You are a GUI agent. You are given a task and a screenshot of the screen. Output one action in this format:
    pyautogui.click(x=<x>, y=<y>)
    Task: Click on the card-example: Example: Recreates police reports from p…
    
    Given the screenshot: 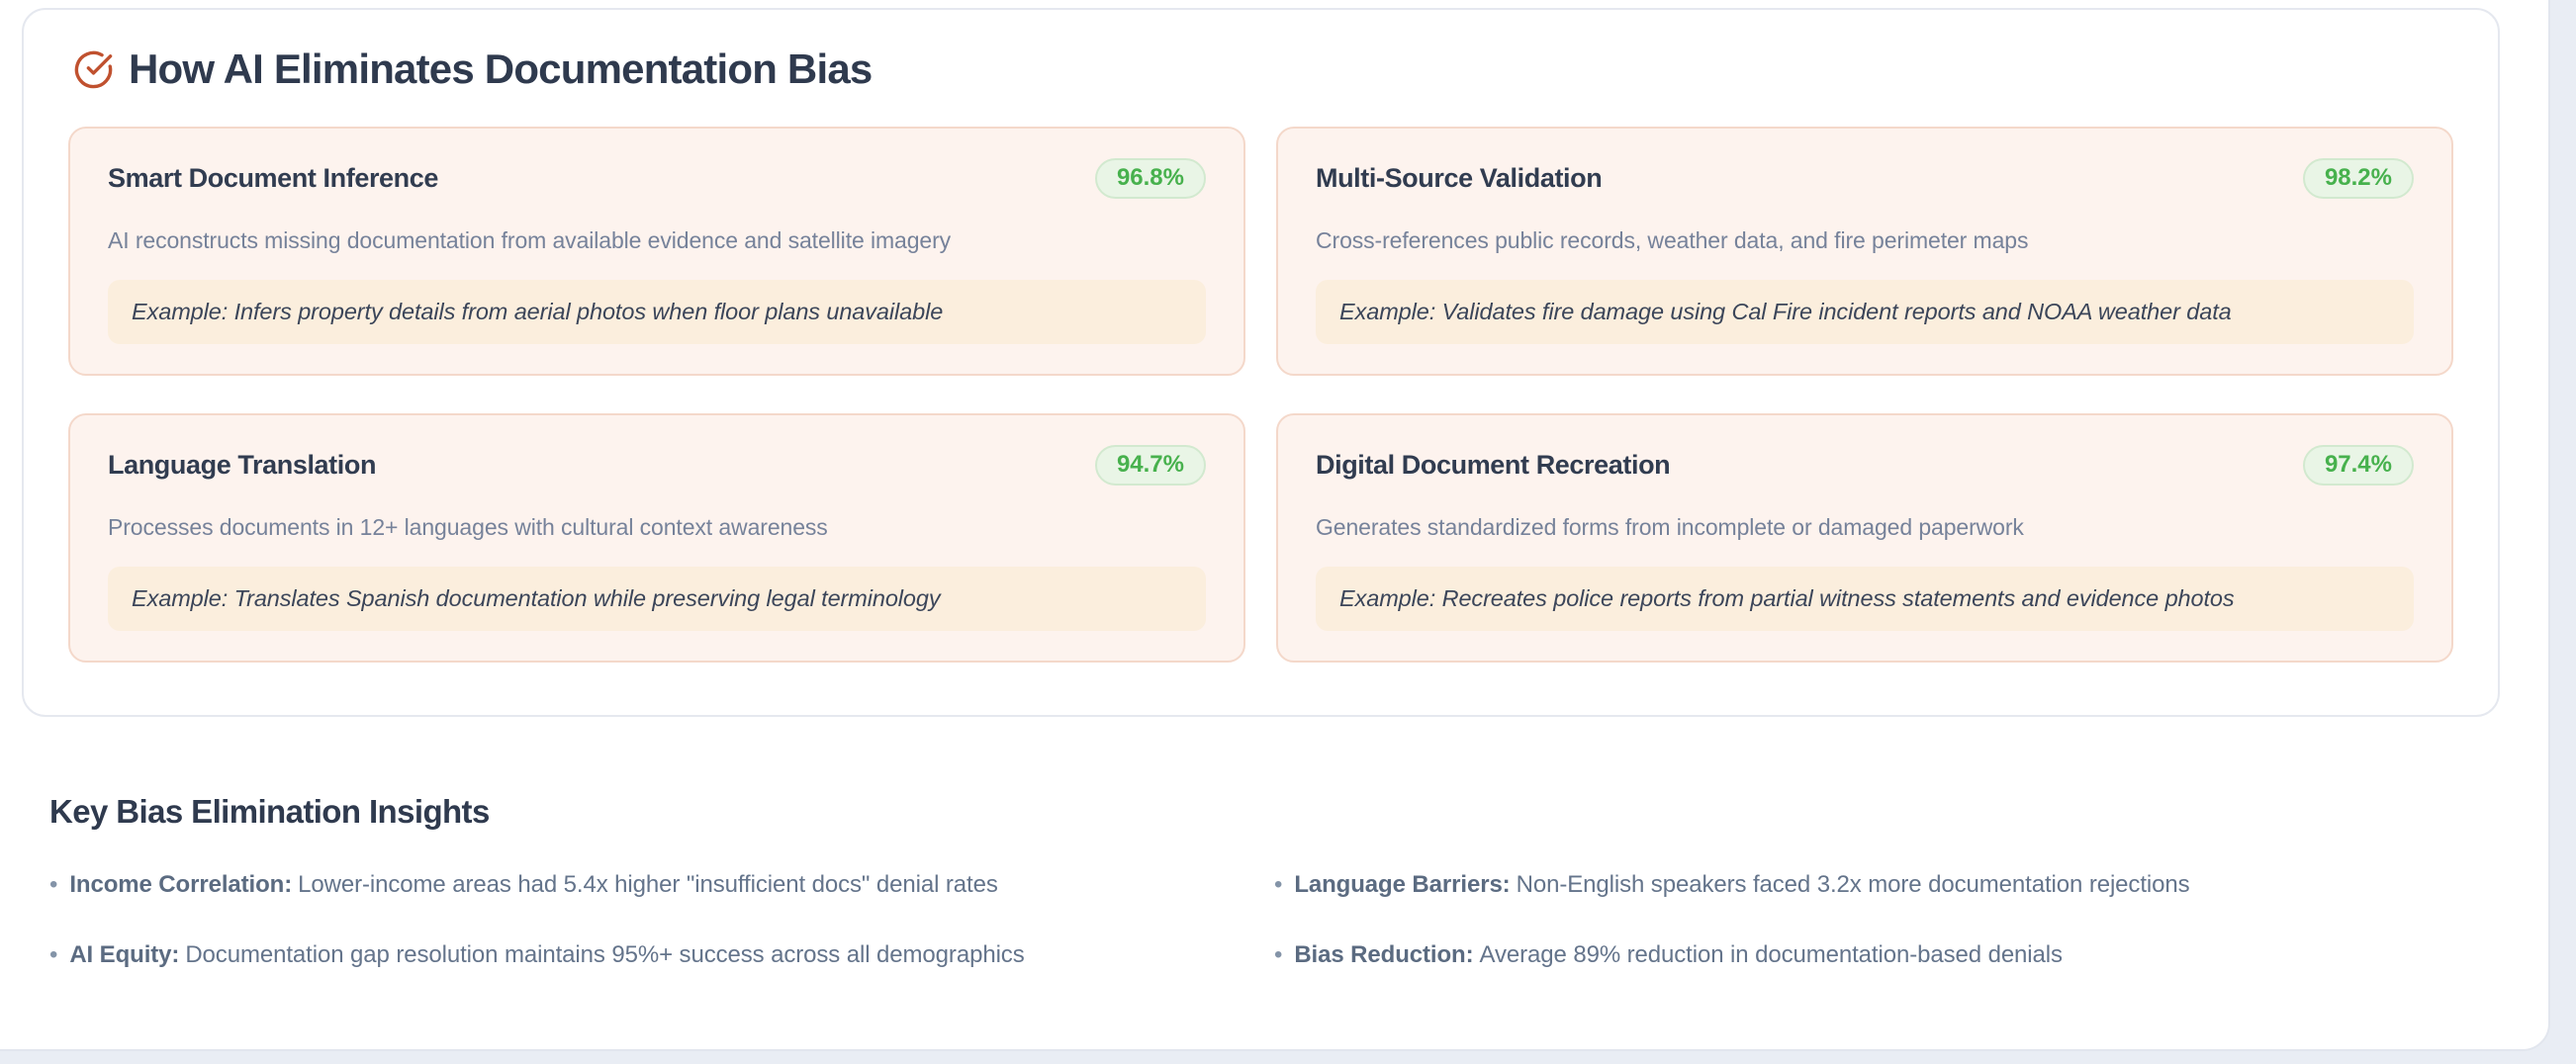 What is the action you would take?
    pyautogui.click(x=1865, y=599)
    